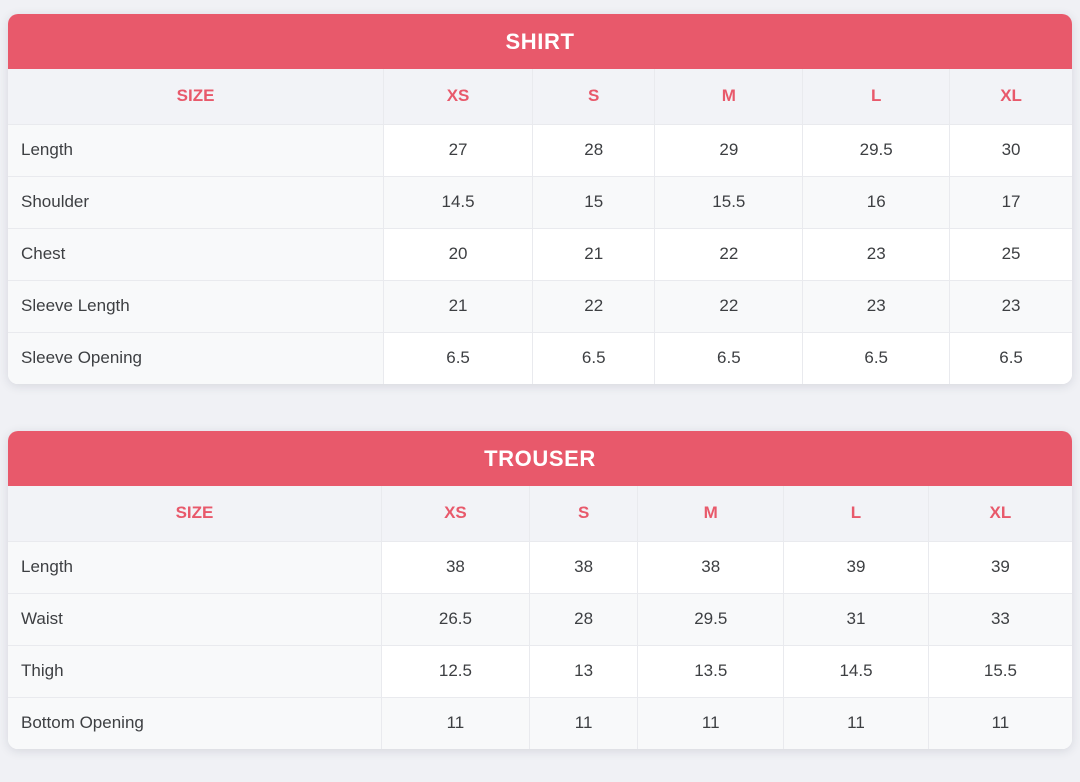 Image resolution: width=1080 pixels, height=782 pixels. I want to click on cell-value: 13.5, so click(711, 671).